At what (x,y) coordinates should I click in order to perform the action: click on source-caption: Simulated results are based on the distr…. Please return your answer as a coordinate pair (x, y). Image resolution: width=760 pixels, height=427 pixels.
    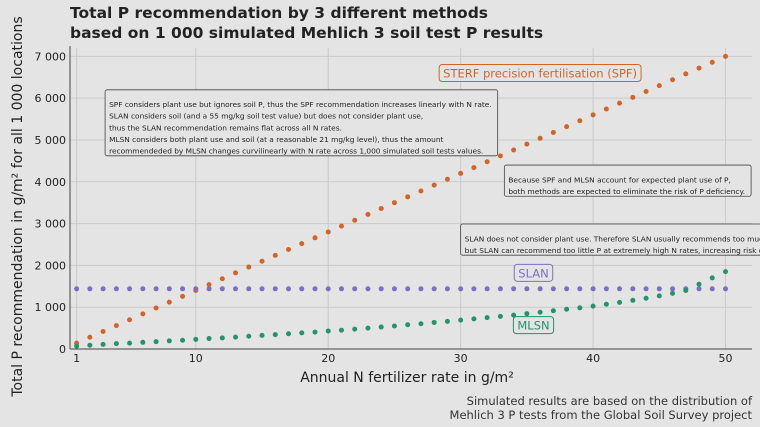
    Looking at the image, I should click on (601, 408).